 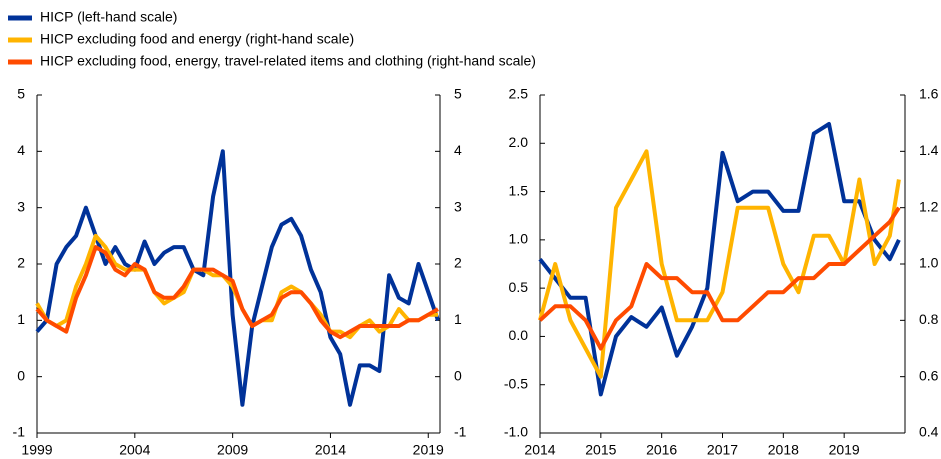 I want to click on y-tick-label: 3, so click(x=21, y=206).